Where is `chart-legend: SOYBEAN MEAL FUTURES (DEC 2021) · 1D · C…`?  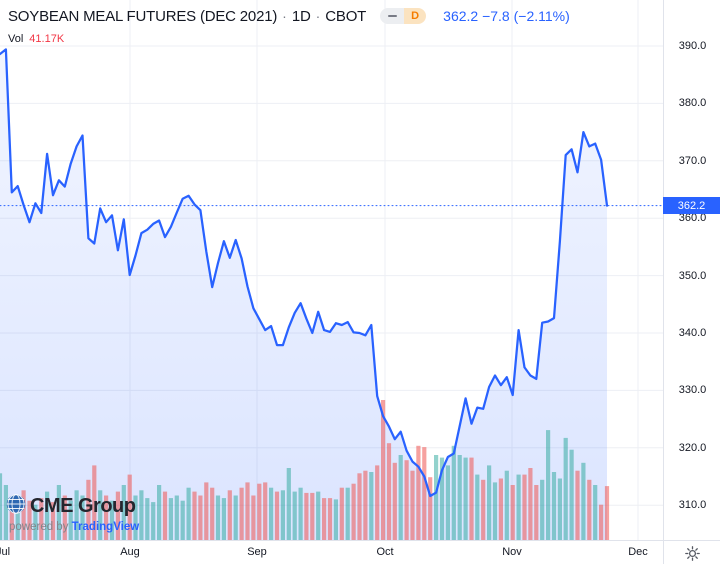 chart-legend: SOYBEAN MEAL FUTURES (DEC 2021) · 1D · C… is located at coordinates (289, 26).